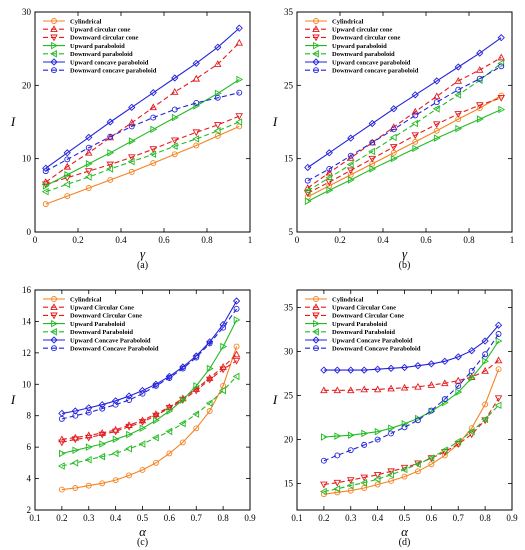 The width and height of the screenshot is (525, 550). Describe the element at coordinates (512, 518) in the screenshot. I see `x-tick-label: 0.9` at that location.